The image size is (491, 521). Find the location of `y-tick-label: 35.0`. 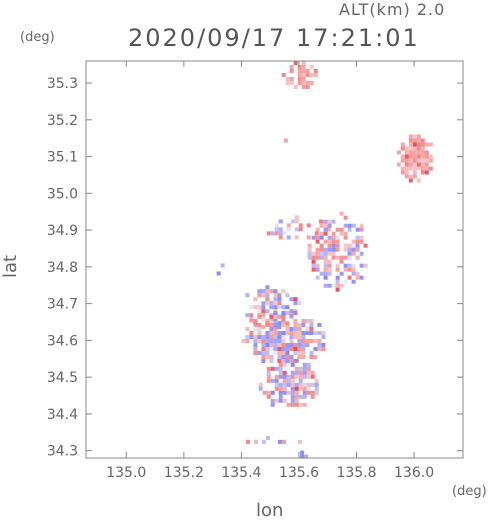

y-tick-label: 35.0 is located at coordinates (62, 194).